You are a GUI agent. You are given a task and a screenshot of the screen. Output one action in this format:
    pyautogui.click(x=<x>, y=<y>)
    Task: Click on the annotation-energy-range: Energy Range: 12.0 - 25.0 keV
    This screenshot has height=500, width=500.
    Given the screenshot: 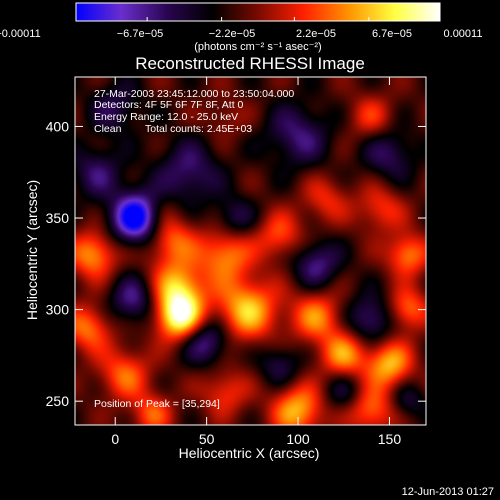 What is the action you would take?
    pyautogui.click(x=166, y=117)
    